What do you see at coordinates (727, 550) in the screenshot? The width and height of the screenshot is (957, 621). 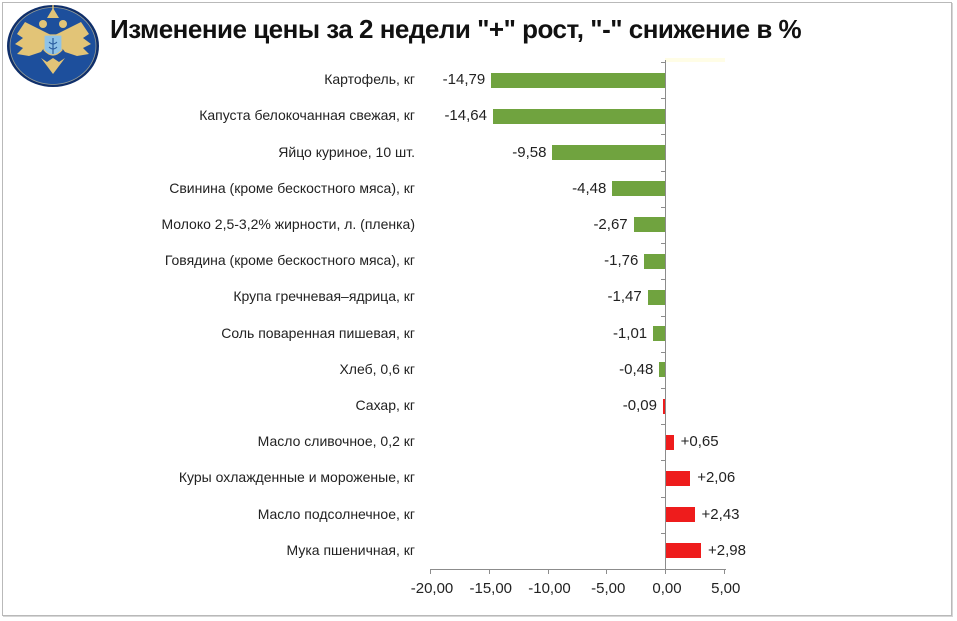 I see `value-label: +2,98` at bounding box center [727, 550].